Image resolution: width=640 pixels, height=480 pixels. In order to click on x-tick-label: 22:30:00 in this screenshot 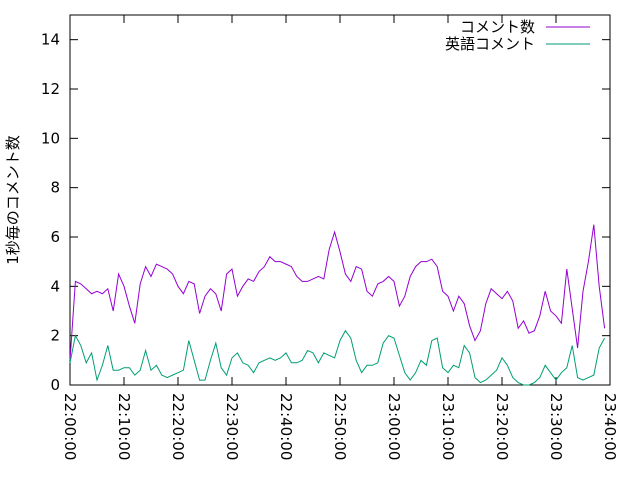, I will do `click(232, 426)`.